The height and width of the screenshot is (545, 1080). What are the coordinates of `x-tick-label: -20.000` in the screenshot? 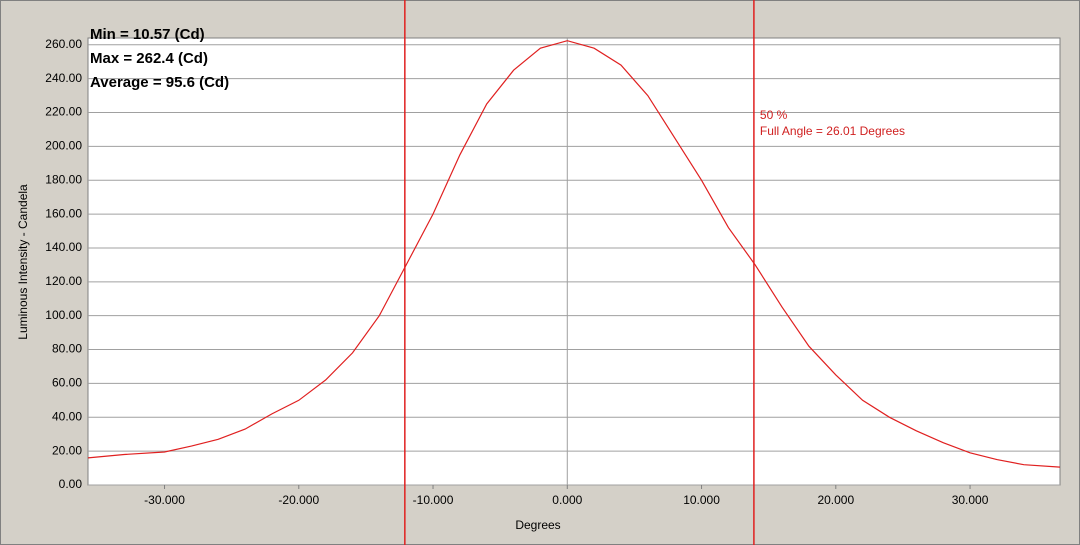 It's located at (298, 500).